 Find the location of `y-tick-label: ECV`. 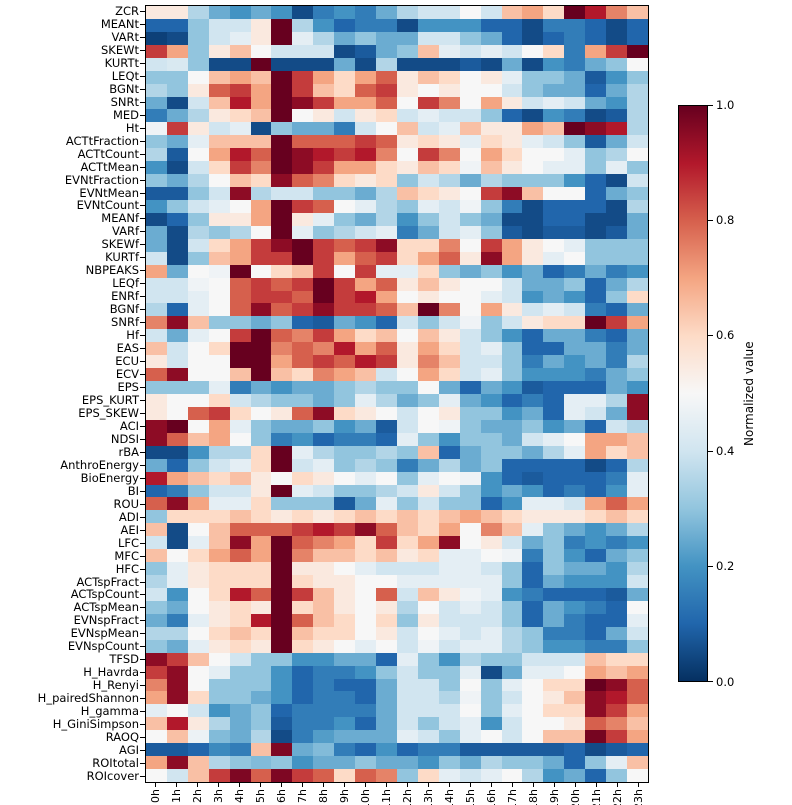

y-tick-label: ECV is located at coordinates (127, 374).